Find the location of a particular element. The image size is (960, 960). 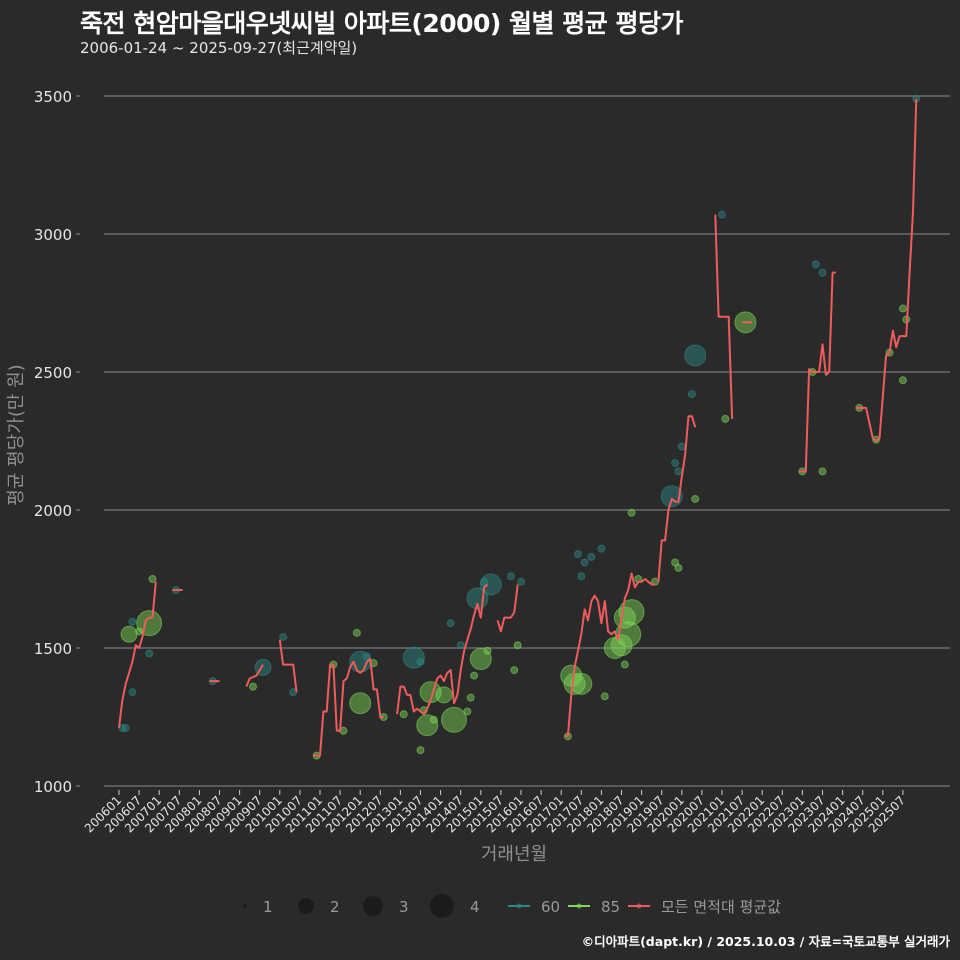

y-tick-label: 2500 is located at coordinates (53, 373).